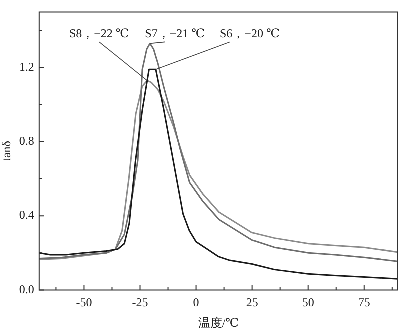  What do you see at coordinates (308, 303) in the screenshot?
I see `x-tick-label: 50` at bounding box center [308, 303].